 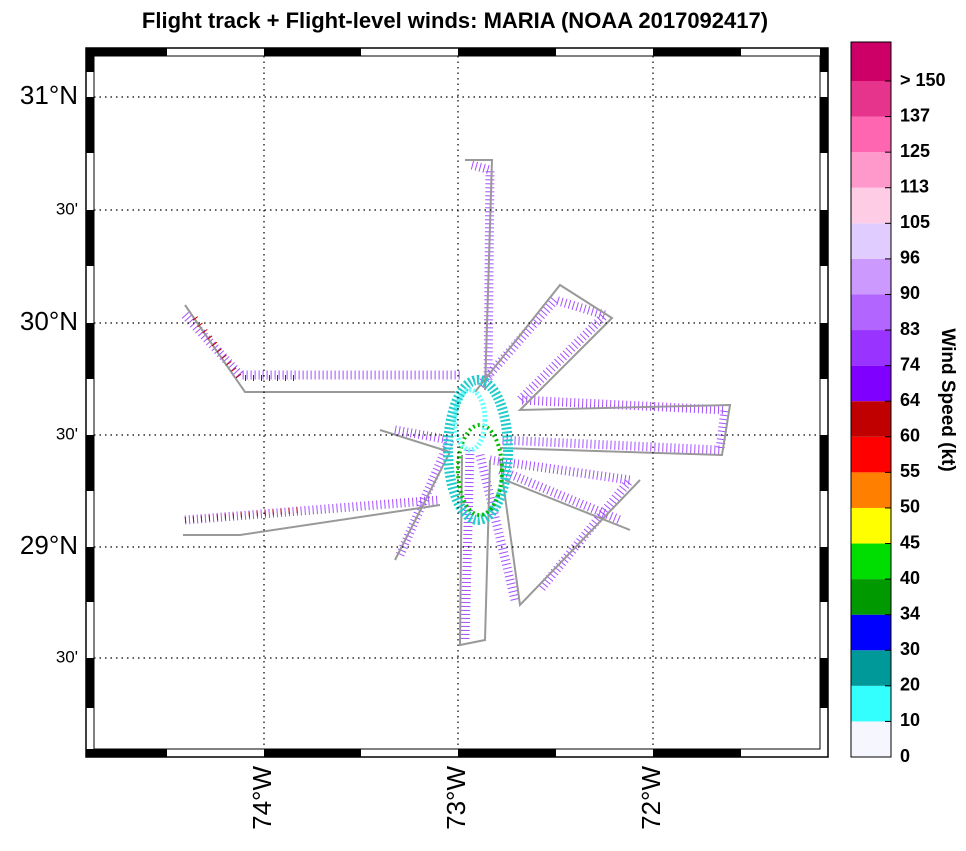 I want to click on colorbar-tick-label: 113, so click(x=914, y=186).